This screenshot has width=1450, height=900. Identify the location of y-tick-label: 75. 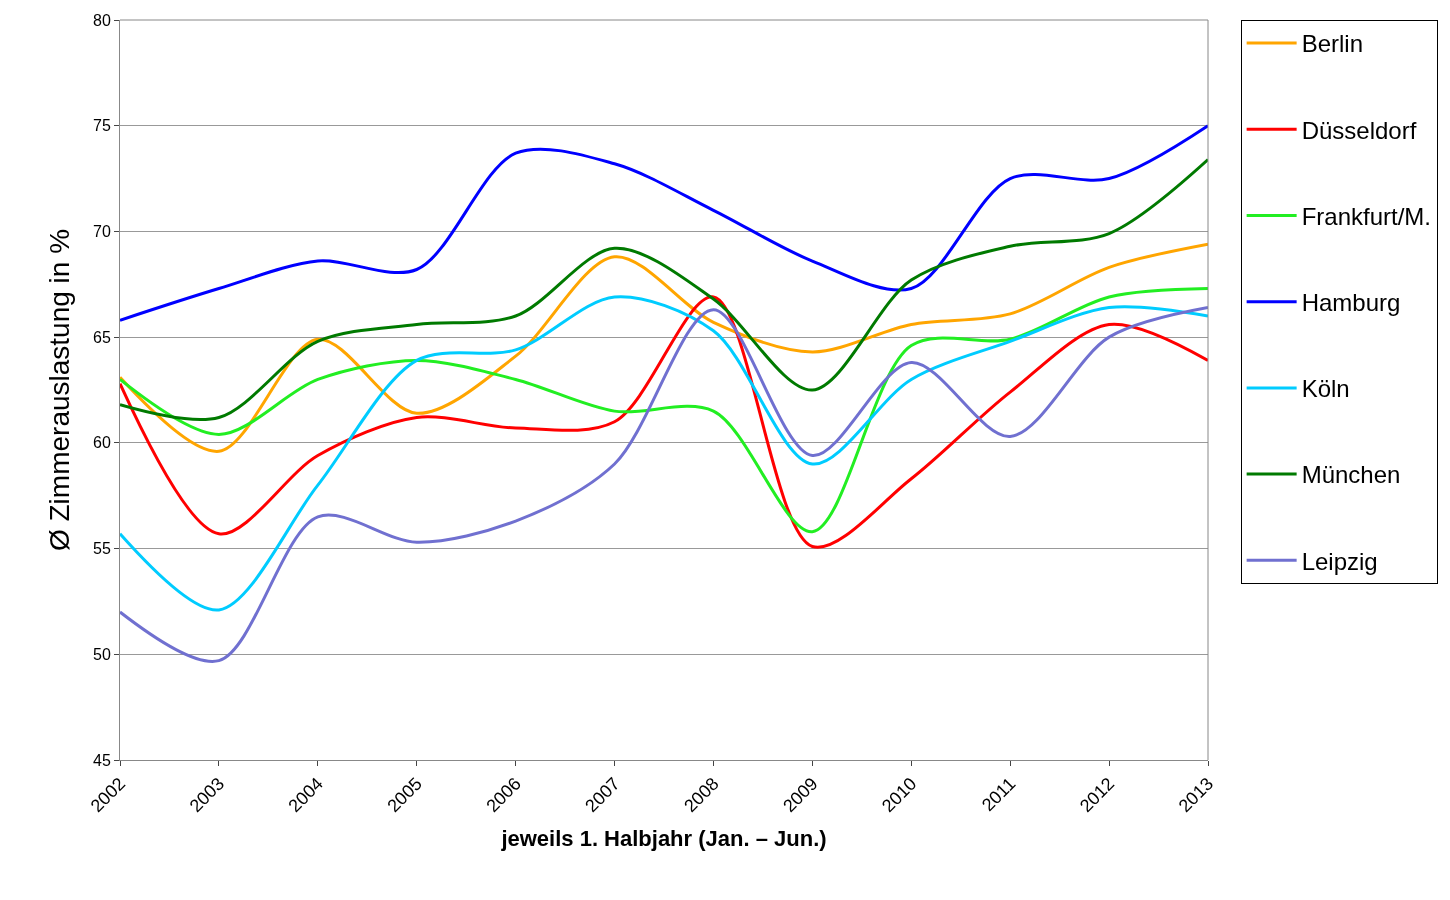
(102, 126).